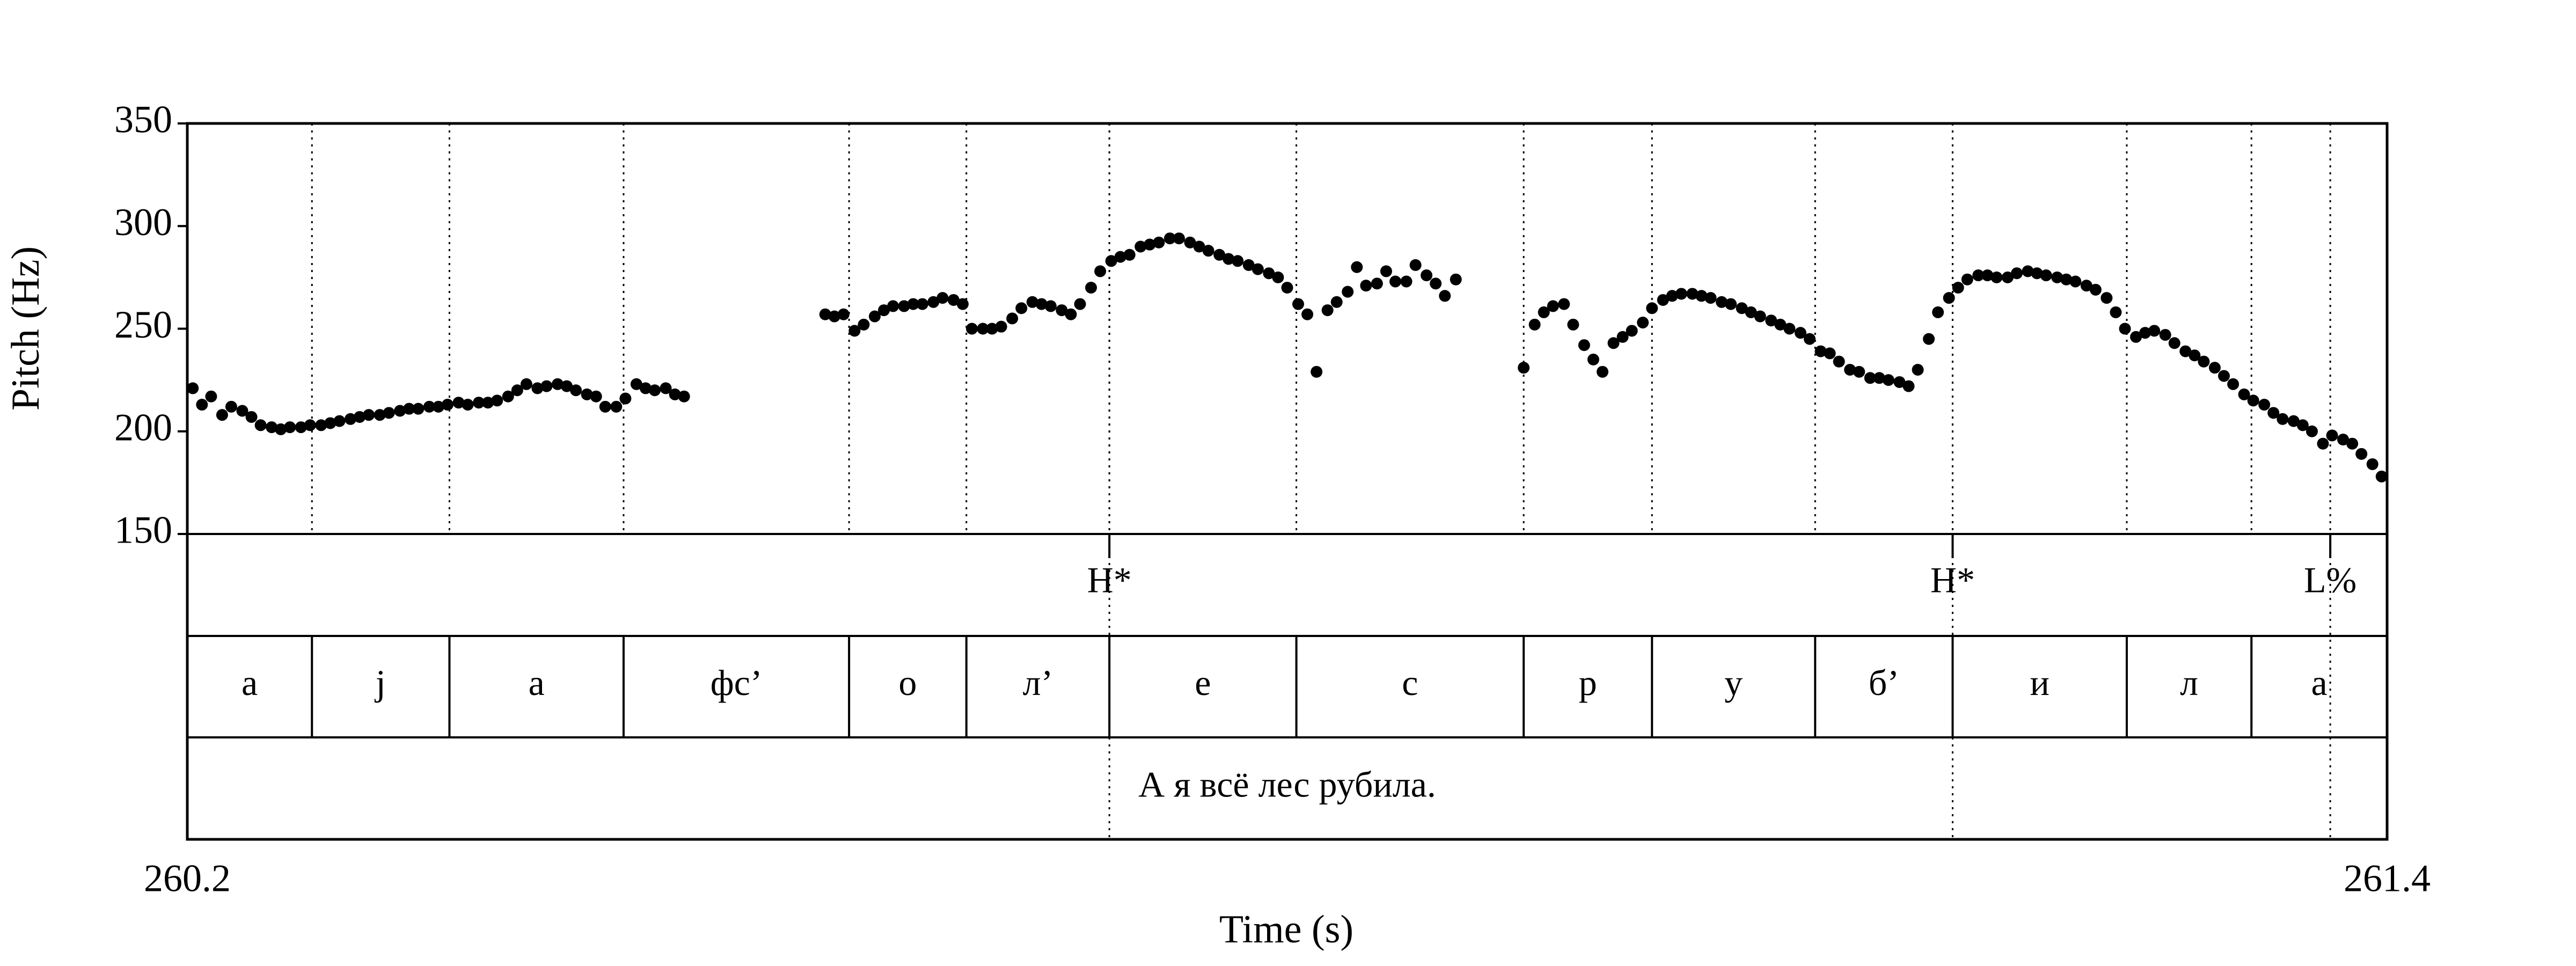 The image size is (2576, 966). I want to click on x-tick-label: 261.4, so click(2387, 878).